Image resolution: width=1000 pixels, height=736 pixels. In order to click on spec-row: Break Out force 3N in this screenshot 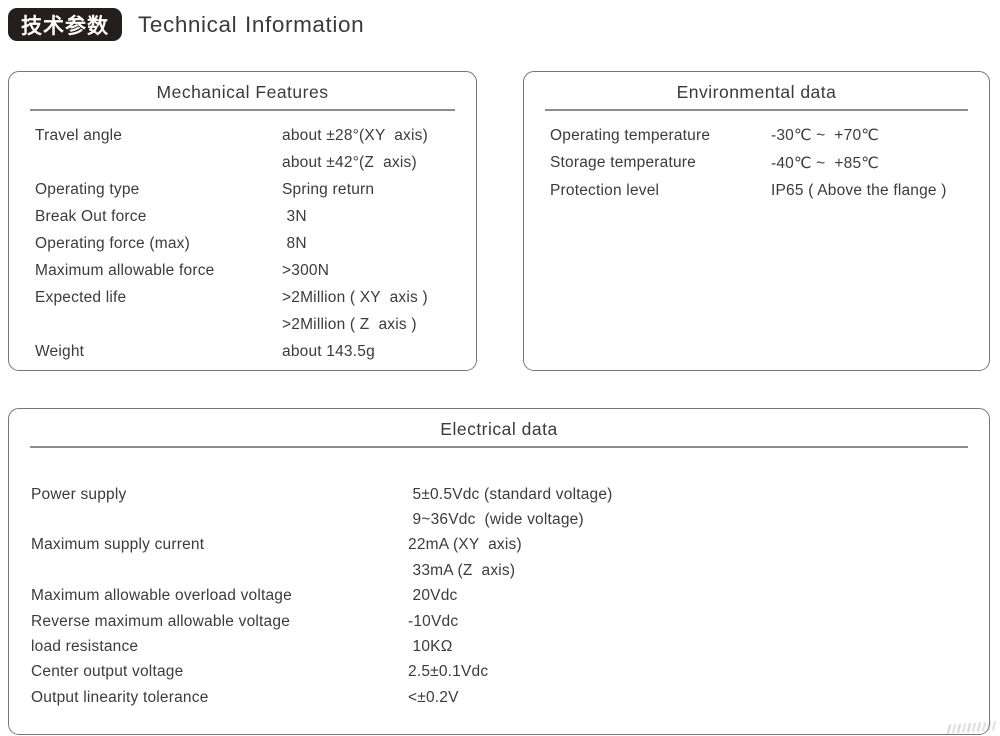, I will do `click(242, 216)`.